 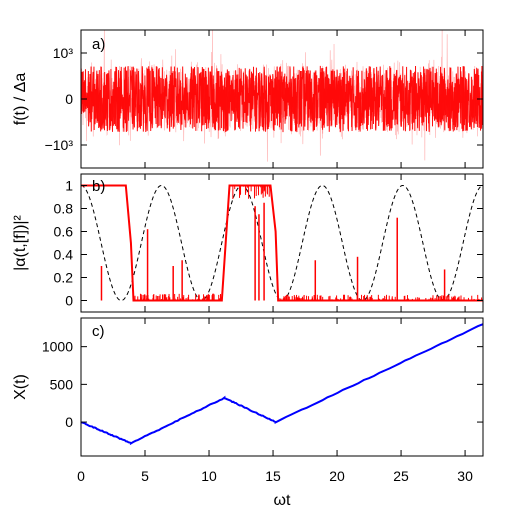 I want to click on x-tick-label: 25, so click(x=401, y=476).